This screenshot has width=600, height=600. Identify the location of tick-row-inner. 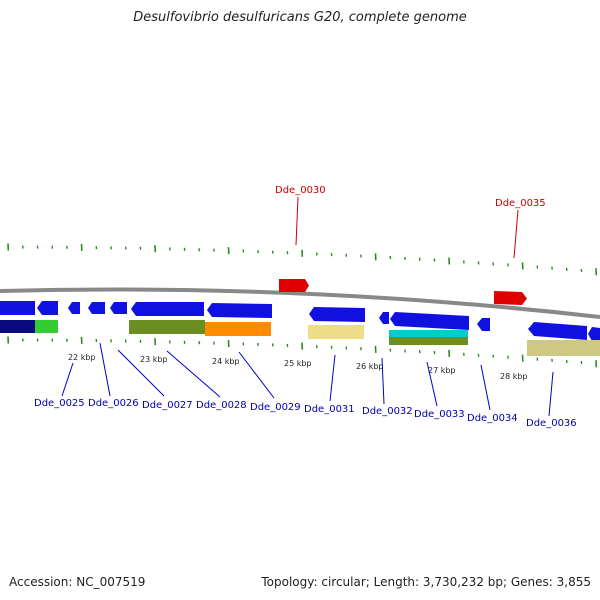
(302, 352).